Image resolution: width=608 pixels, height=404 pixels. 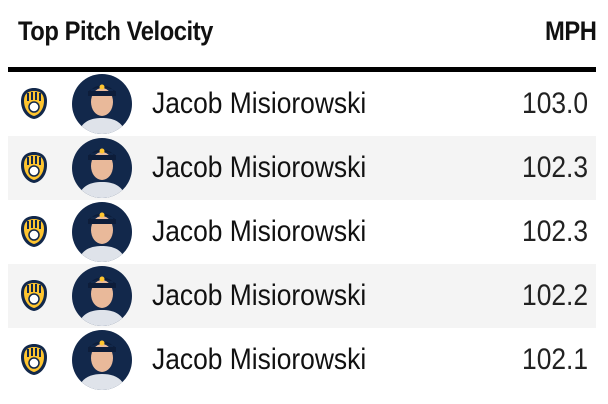 What do you see at coordinates (115, 31) in the screenshot?
I see `title: Top Pitch Velocity` at bounding box center [115, 31].